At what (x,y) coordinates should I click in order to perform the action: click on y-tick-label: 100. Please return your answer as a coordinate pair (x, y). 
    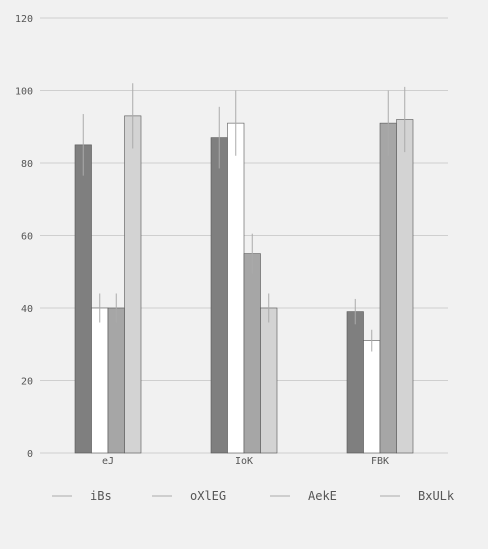
    Looking at the image, I should click on (24, 92).